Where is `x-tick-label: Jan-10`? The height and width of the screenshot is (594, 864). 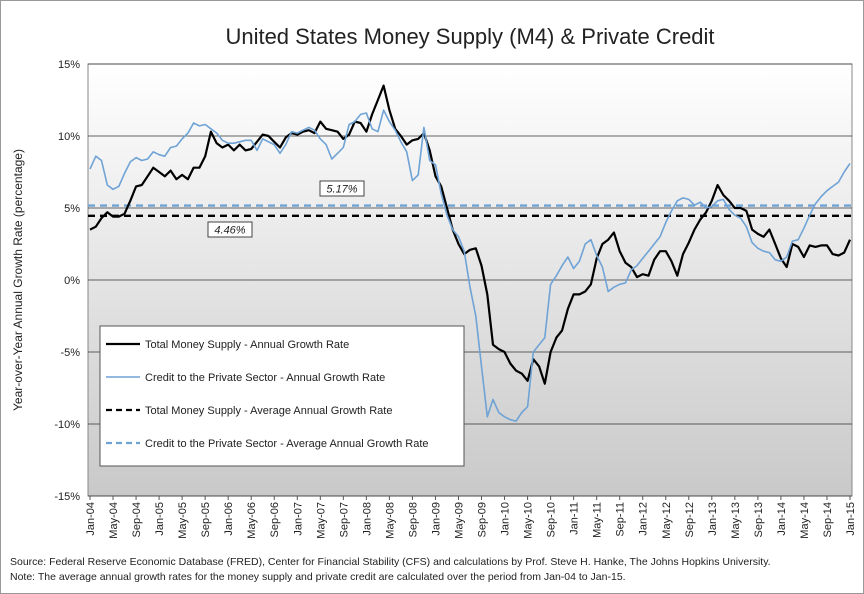 x-tick-label: Jan-10 is located at coordinates (506, 519).